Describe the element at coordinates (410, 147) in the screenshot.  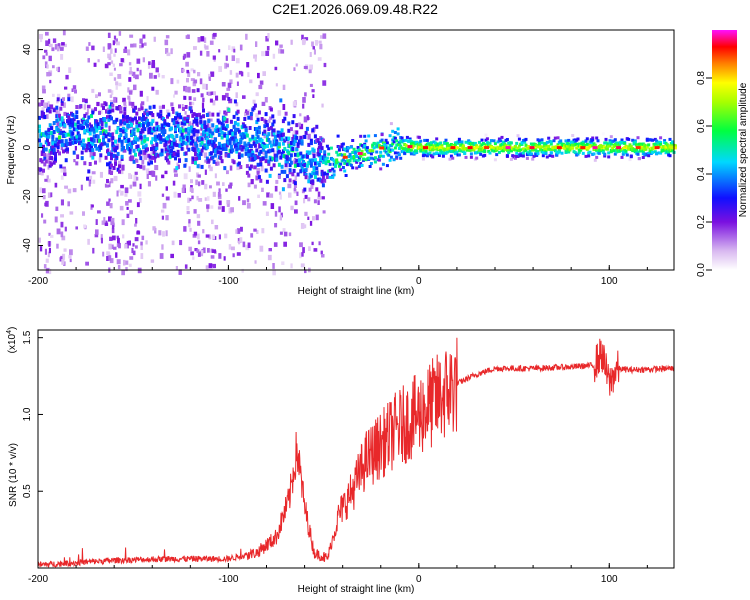
I see `heatmap-peak-cell` at that location.